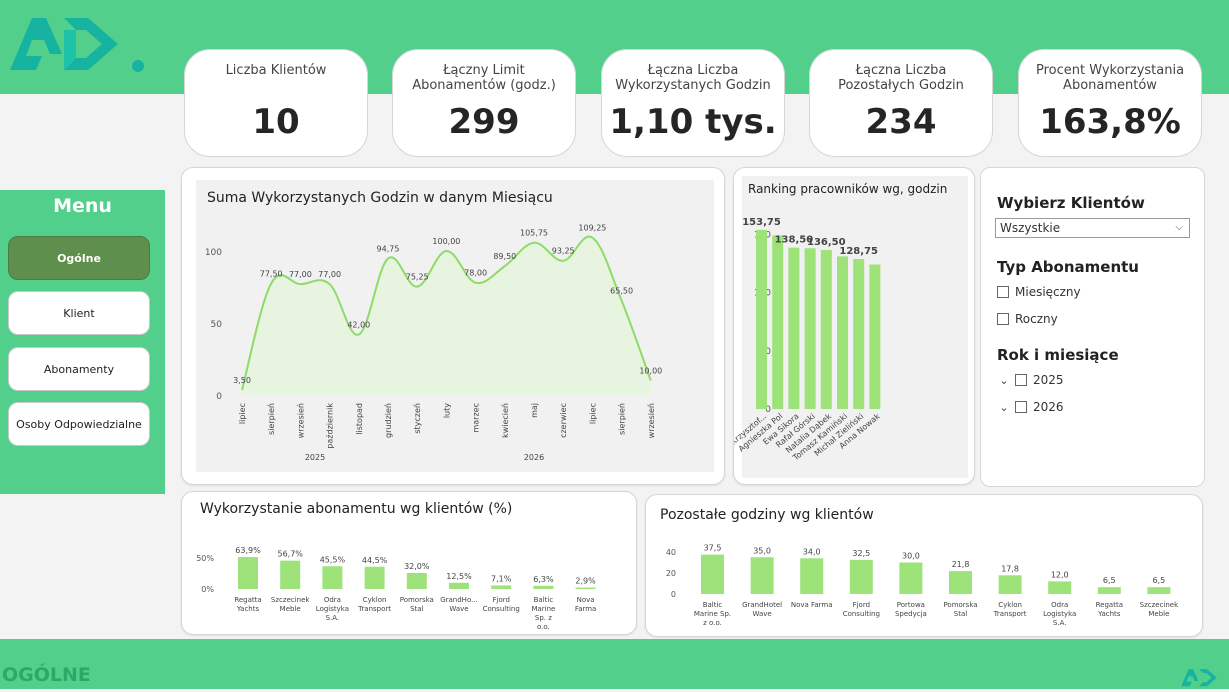 This screenshot has width=1229, height=692. I want to click on year-option-2025: ⌄ 2025, so click(1030, 380).